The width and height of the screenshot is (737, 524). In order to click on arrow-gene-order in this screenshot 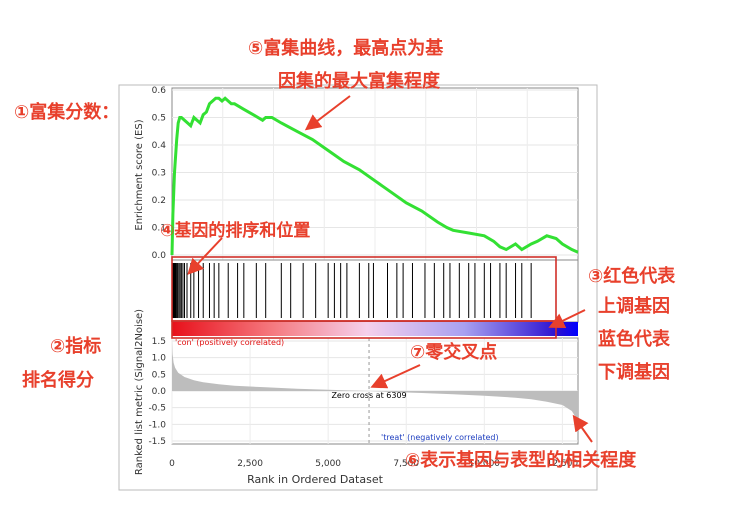, I will do `click(205, 256)`.